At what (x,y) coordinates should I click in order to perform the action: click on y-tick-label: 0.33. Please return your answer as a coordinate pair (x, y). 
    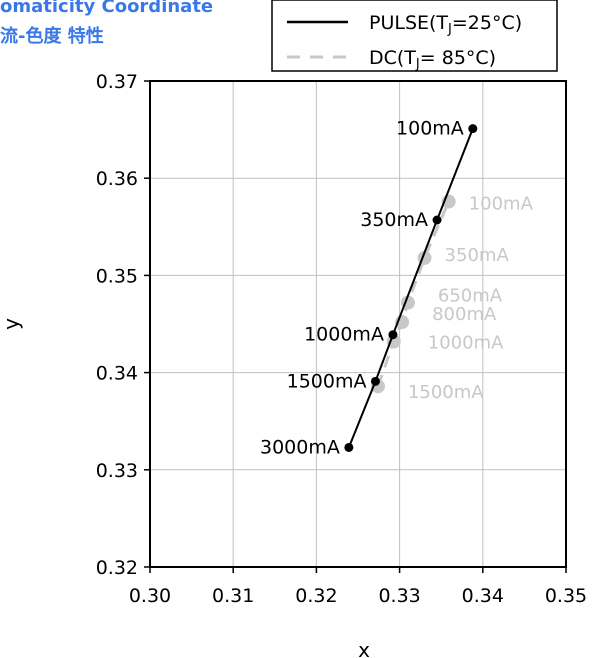
    Looking at the image, I should click on (117, 471).